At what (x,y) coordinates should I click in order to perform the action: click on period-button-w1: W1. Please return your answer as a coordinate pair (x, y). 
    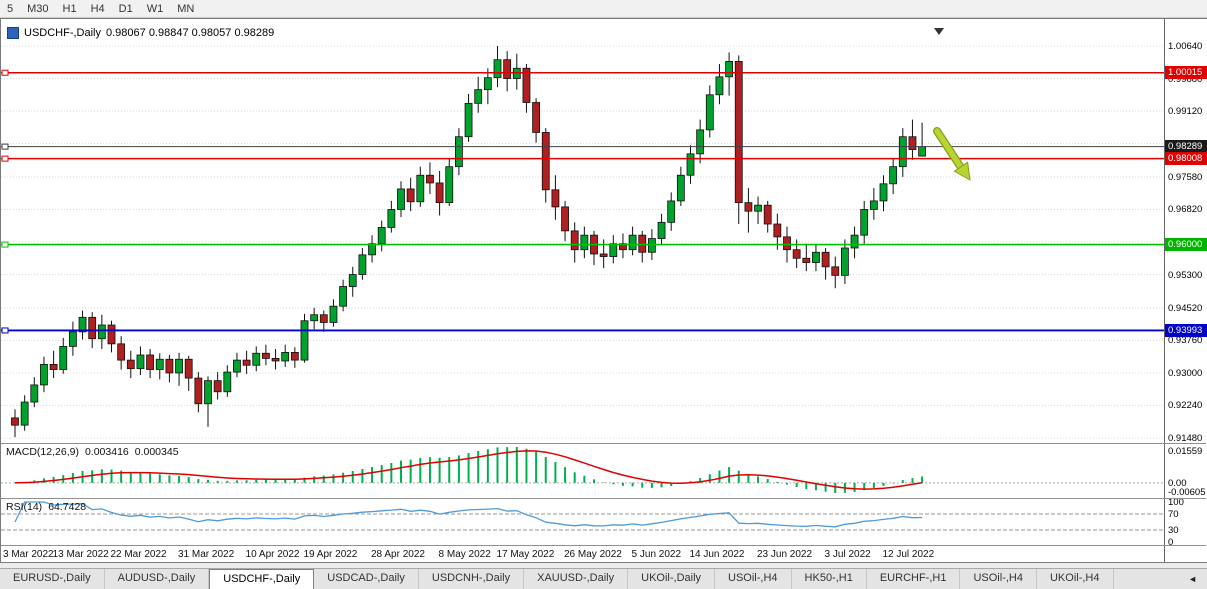
    Looking at the image, I should click on (155, 8).